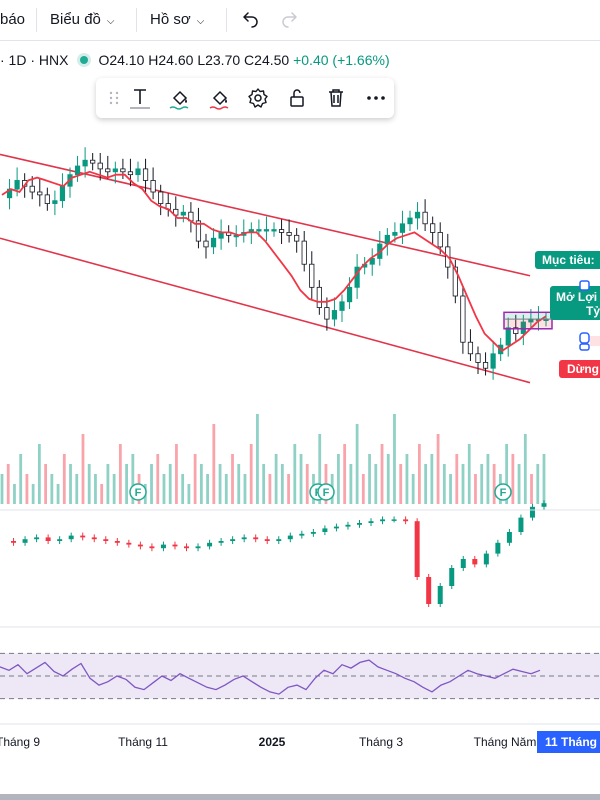 This screenshot has width=600, height=800. I want to click on market-status-icon, so click(84, 60).